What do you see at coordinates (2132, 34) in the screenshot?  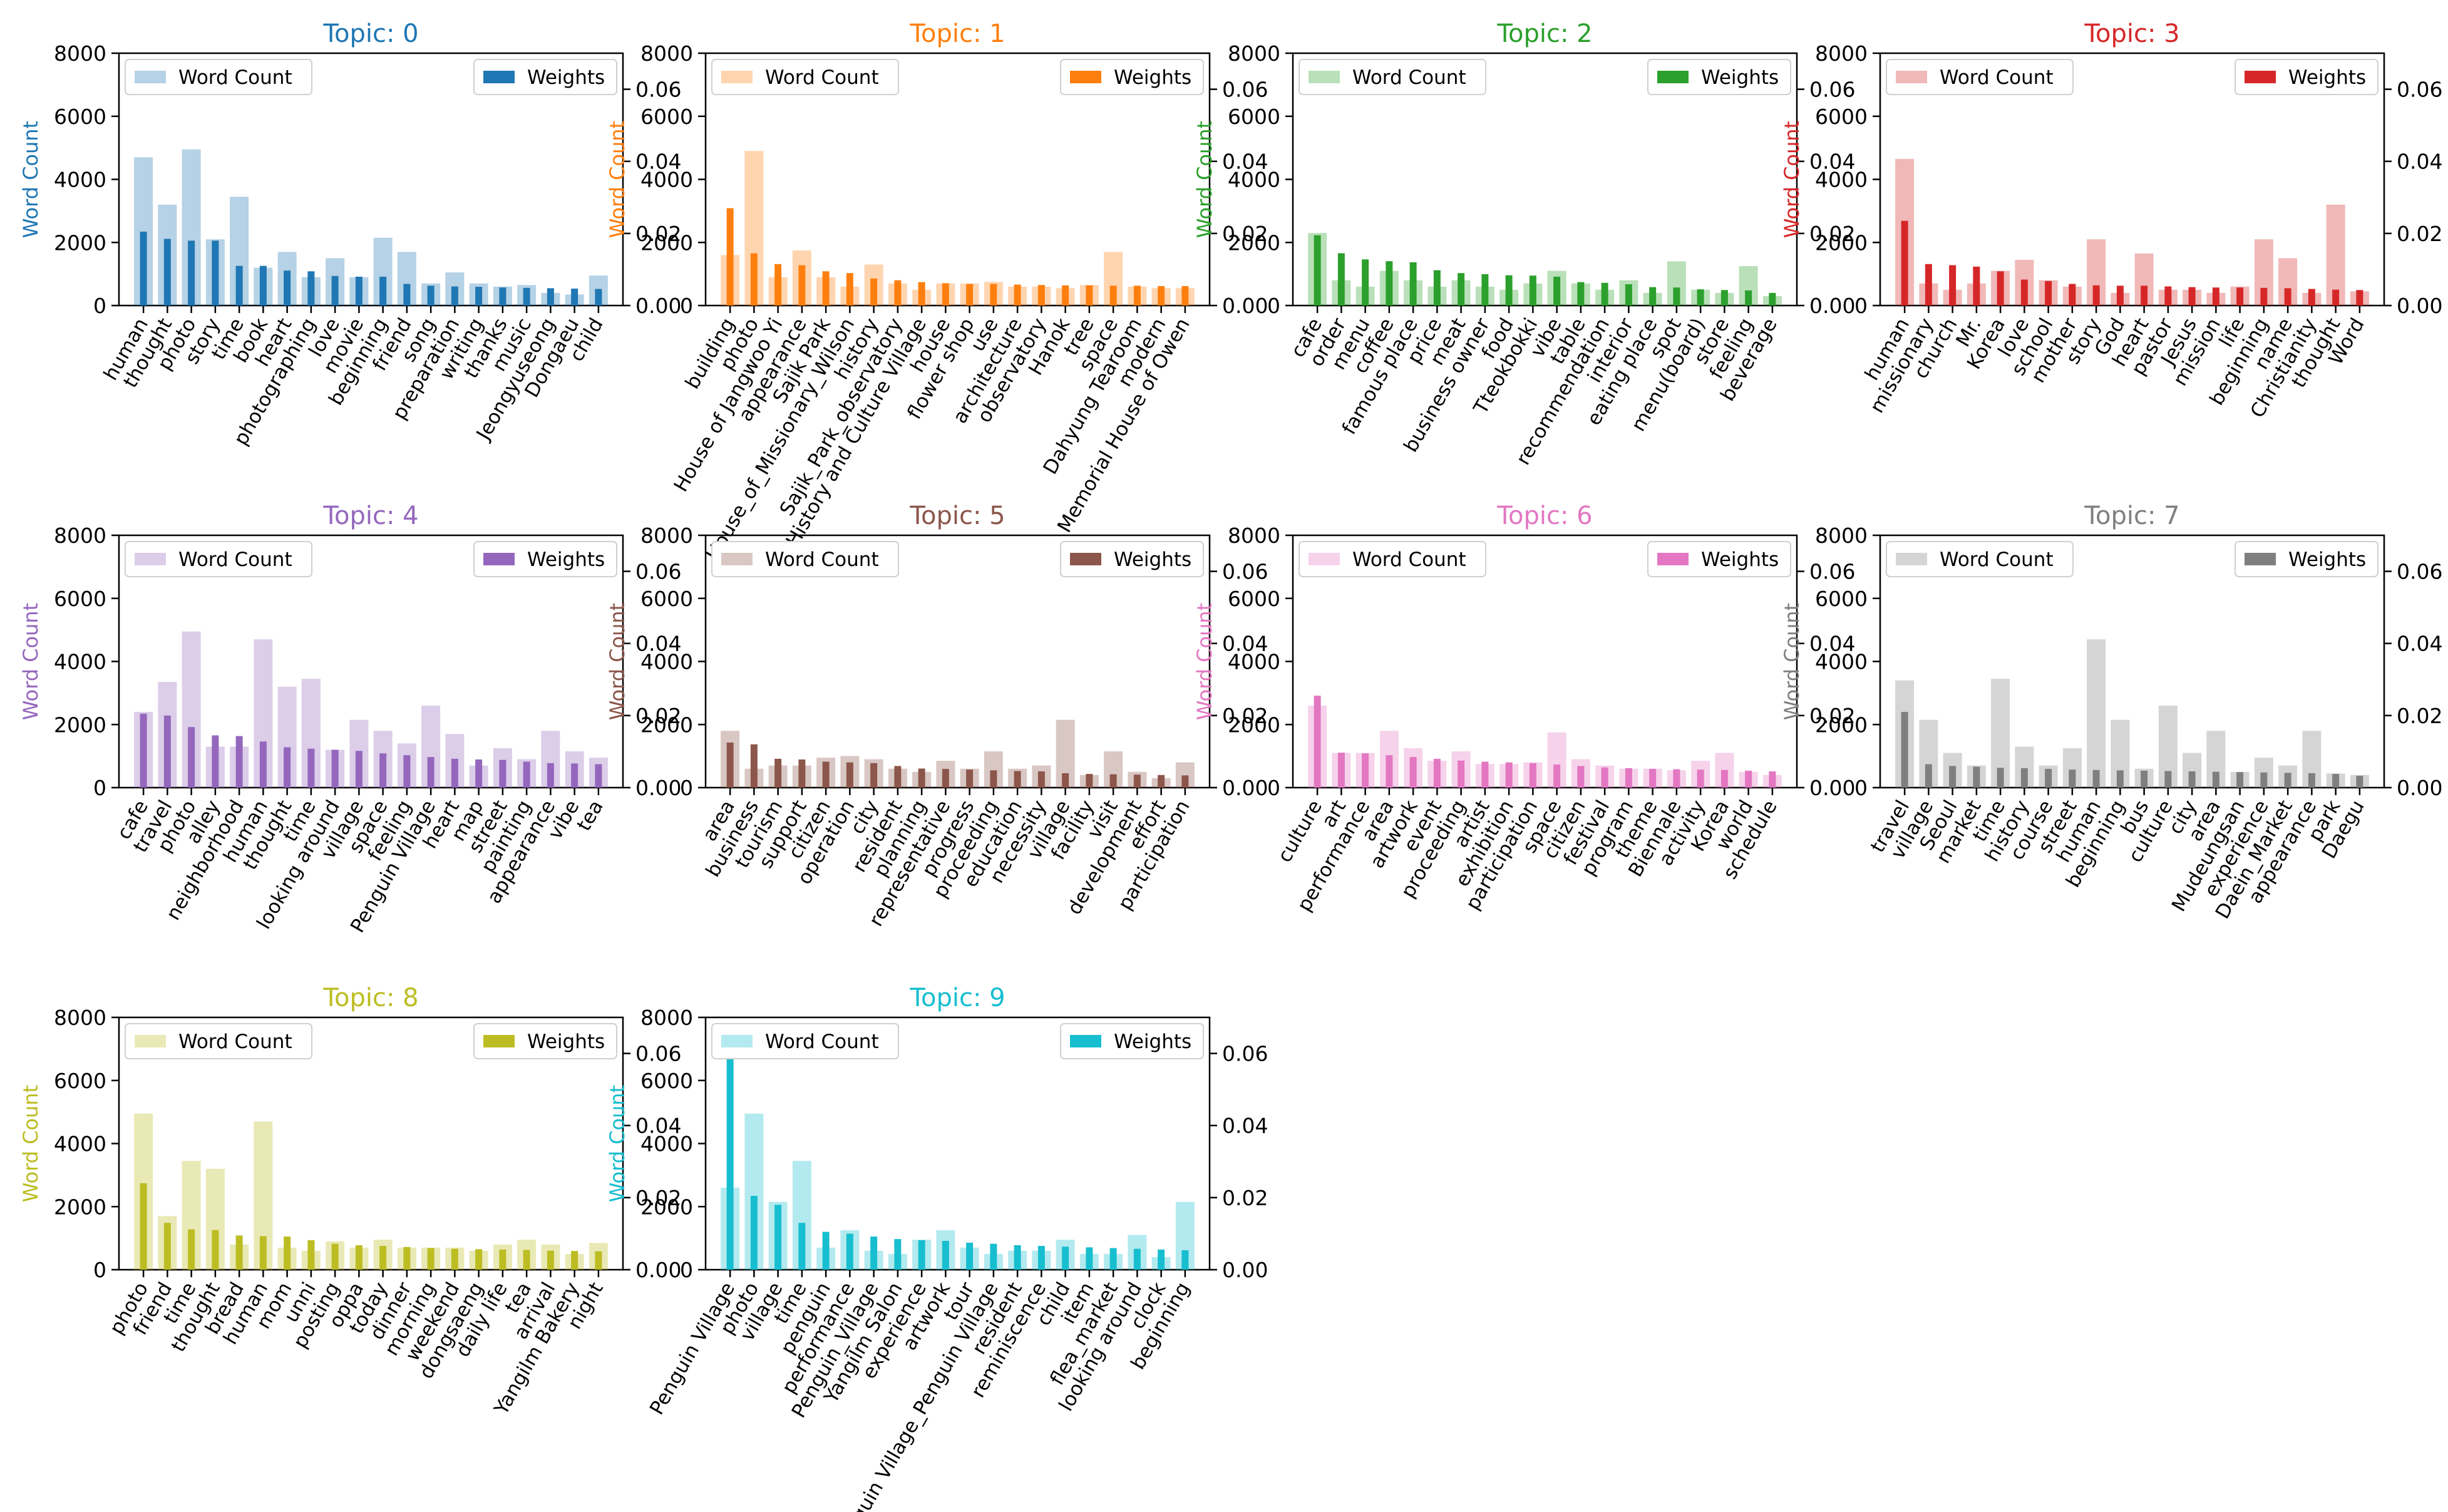 I see `chart-title: Topic: 3` at bounding box center [2132, 34].